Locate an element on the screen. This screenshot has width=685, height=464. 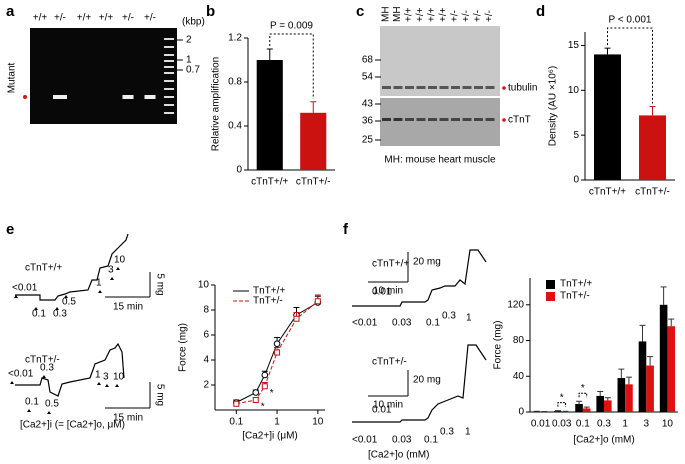
trace-label: 0.5 is located at coordinates (69, 302).